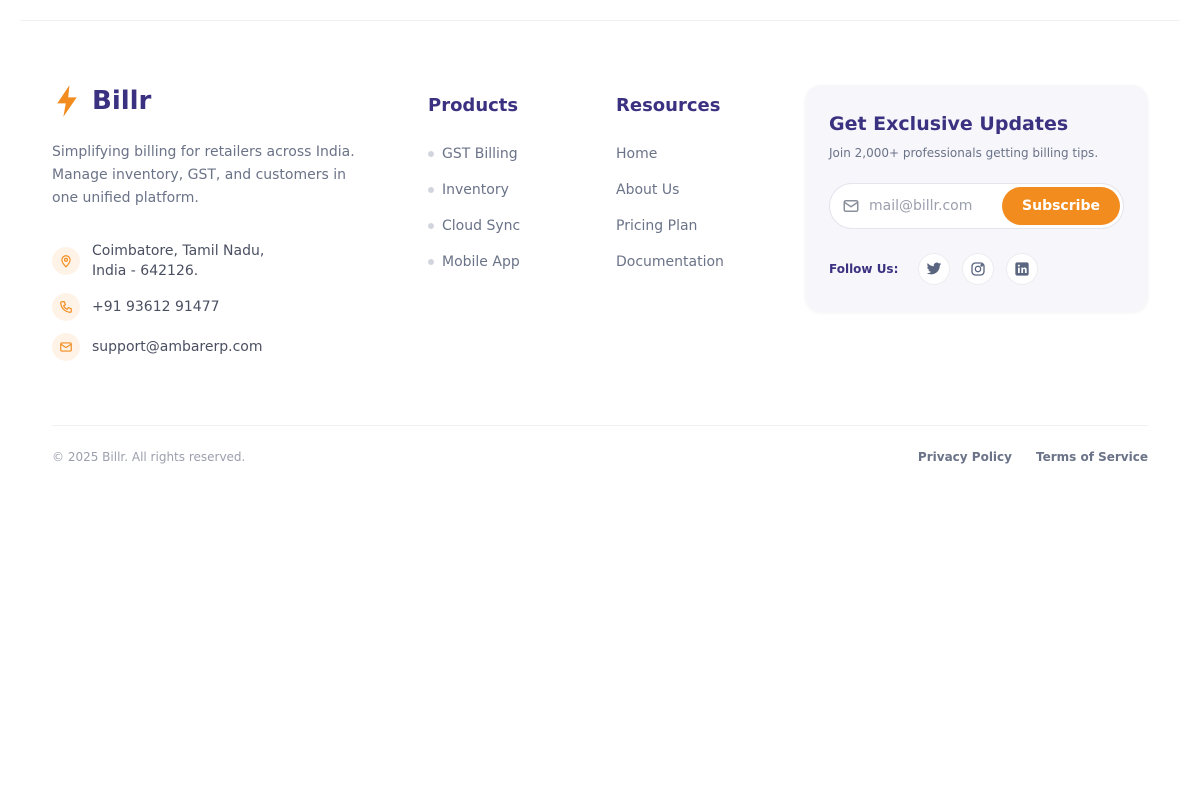 This screenshot has height=800, width=1200. What do you see at coordinates (177, 347) in the screenshot?
I see `email-address: support@ambarerp.com` at bounding box center [177, 347].